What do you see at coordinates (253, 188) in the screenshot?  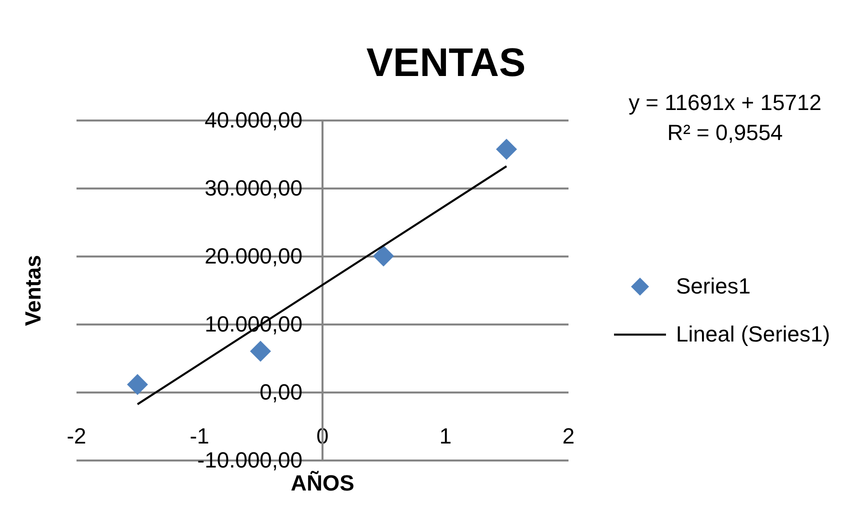 I see `y-tick-label: 30.000,00` at bounding box center [253, 188].